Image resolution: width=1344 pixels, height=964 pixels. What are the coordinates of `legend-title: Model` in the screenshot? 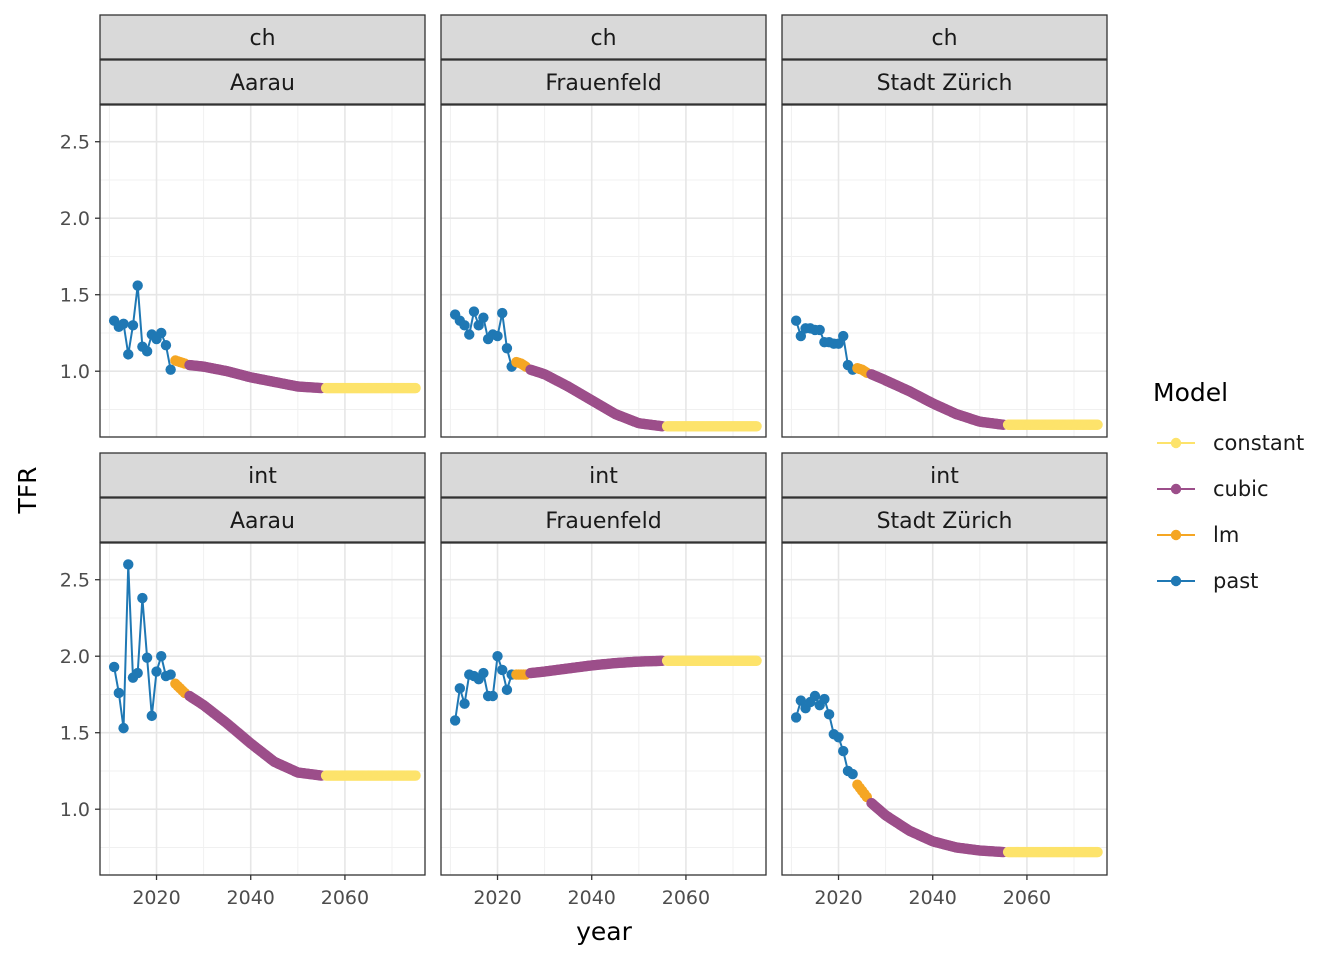 It's located at (1190, 392).